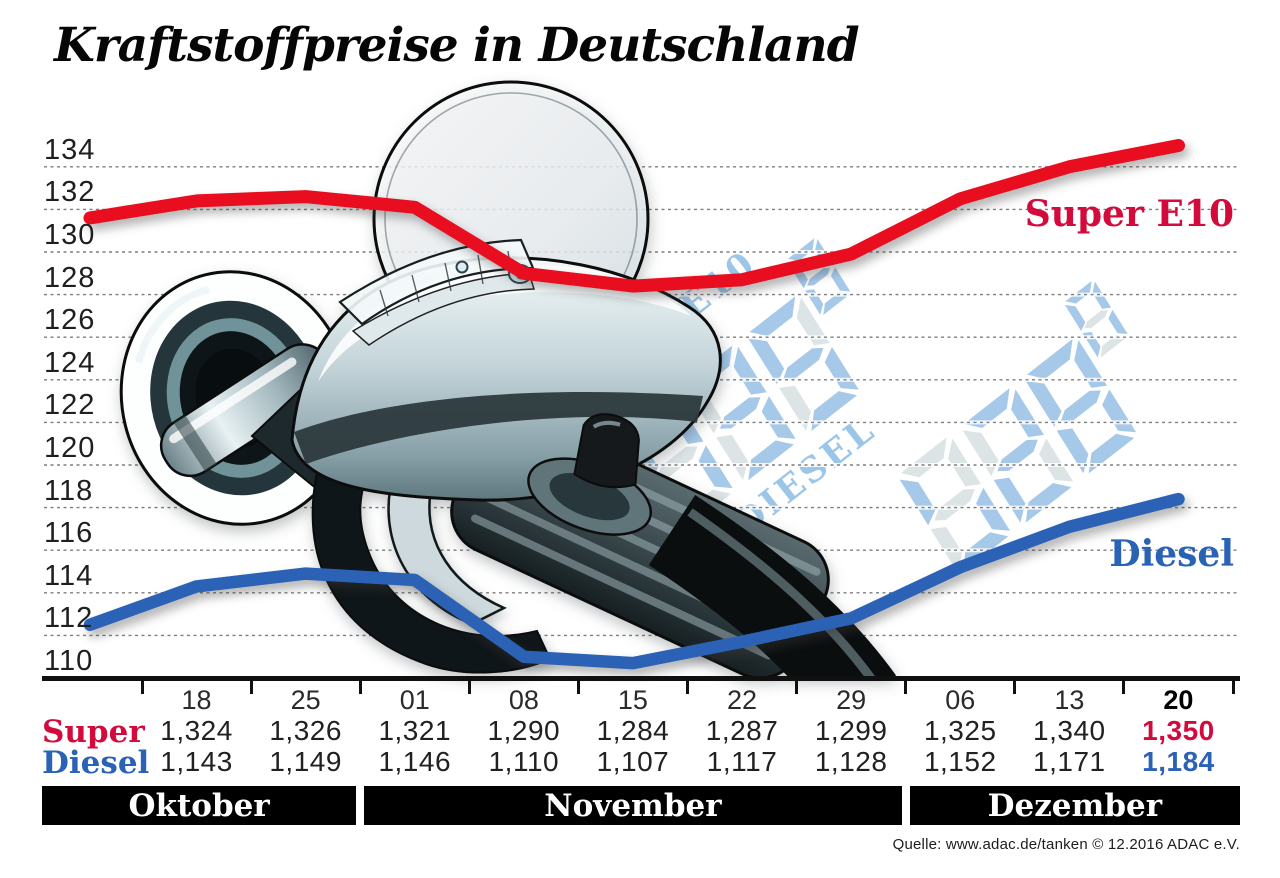 This screenshot has width=1280, height=878. Describe the element at coordinates (305, 761) in the screenshot. I see `table-cell-diesel: 1,149` at that location.